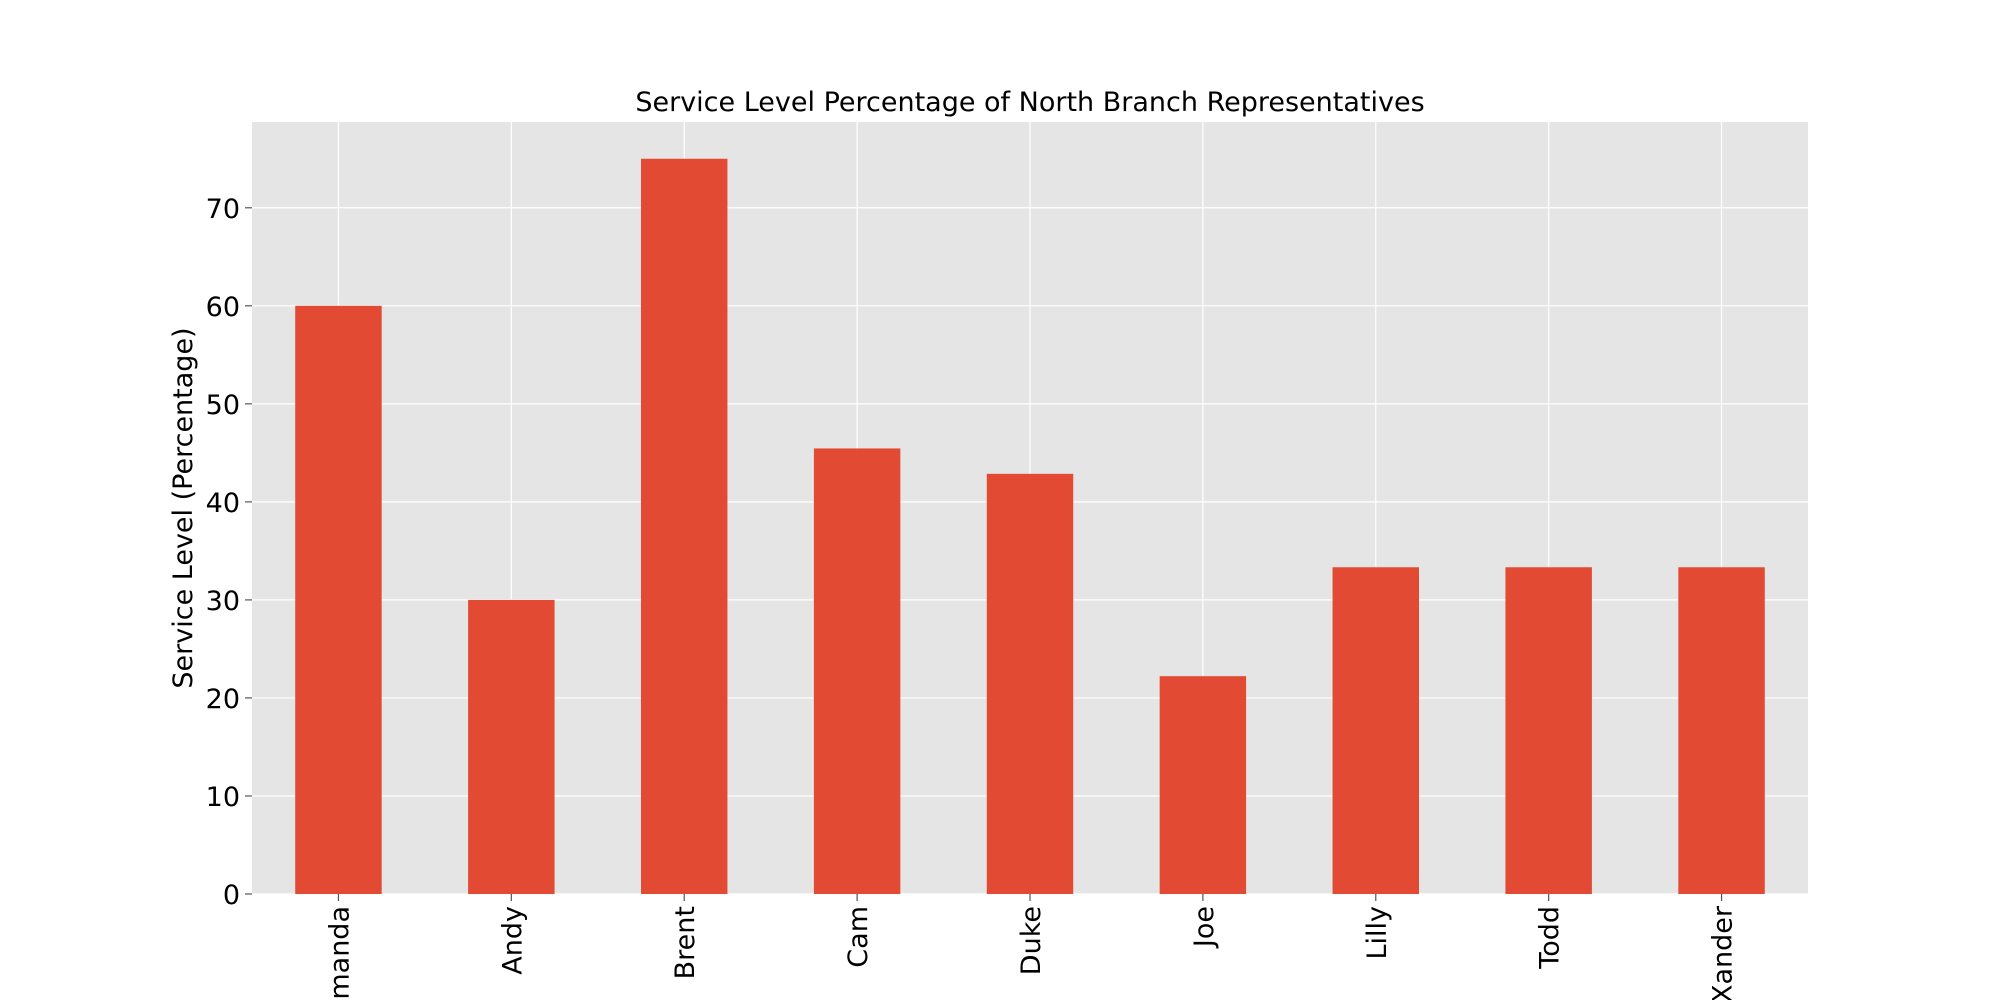  Describe the element at coordinates (231, 895) in the screenshot. I see `y-tick-label: 0` at that location.